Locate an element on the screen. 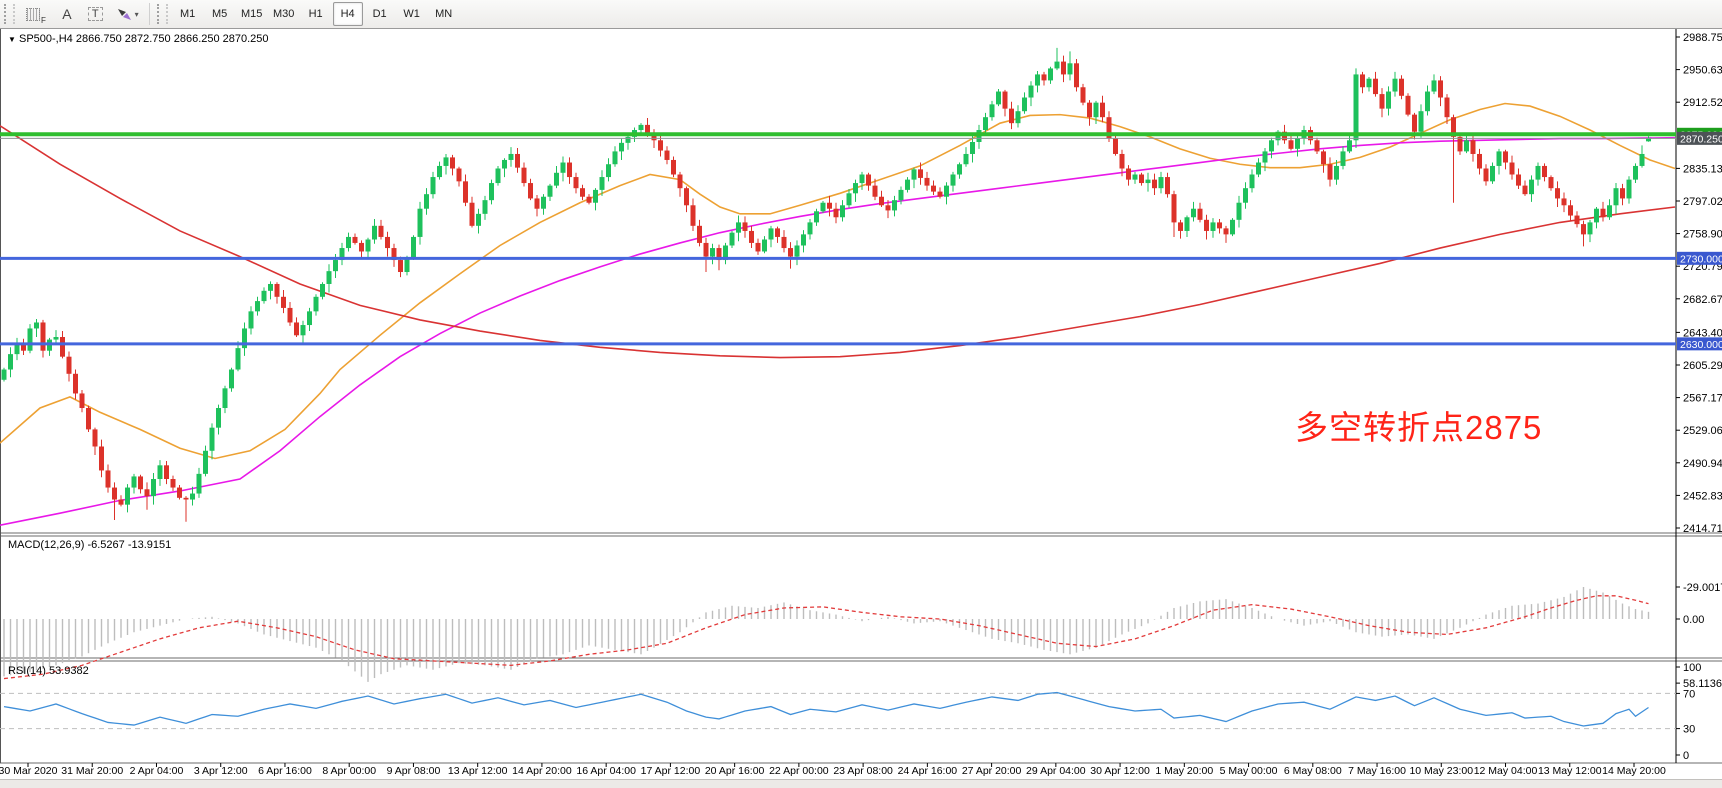  svg-text: 23 Apr 08:00 is located at coordinates (863, 771).